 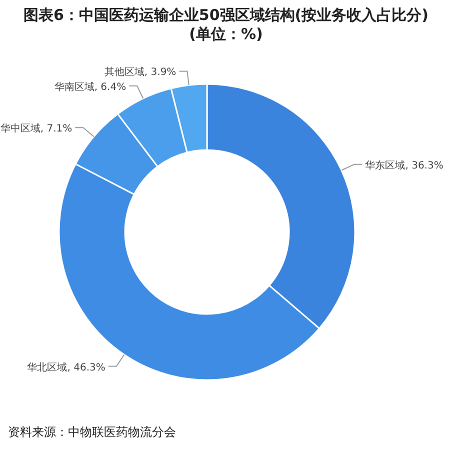 What do you see at coordinates (90, 86) in the screenshot?
I see `slice-label: 华南区域, 6.4%` at bounding box center [90, 86].